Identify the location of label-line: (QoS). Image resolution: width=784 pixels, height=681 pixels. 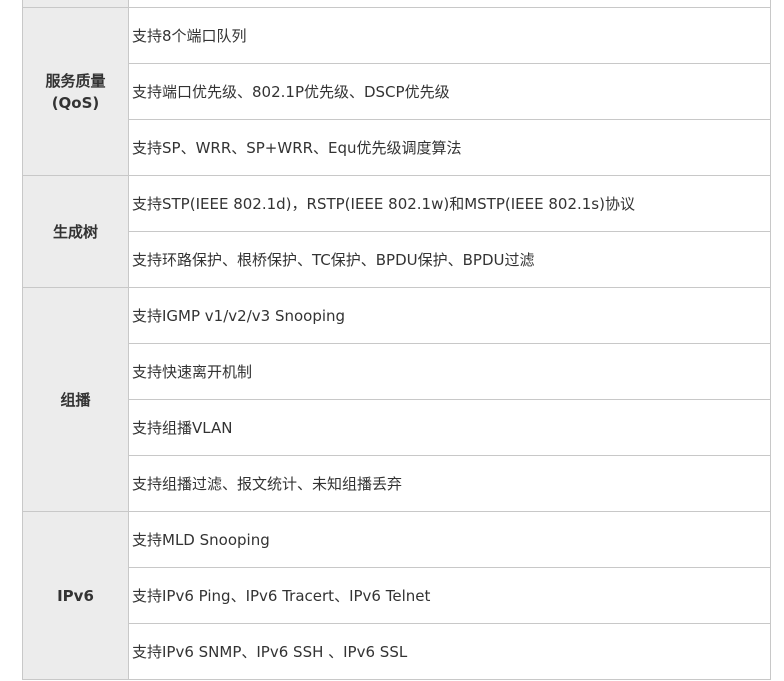
(75, 102).